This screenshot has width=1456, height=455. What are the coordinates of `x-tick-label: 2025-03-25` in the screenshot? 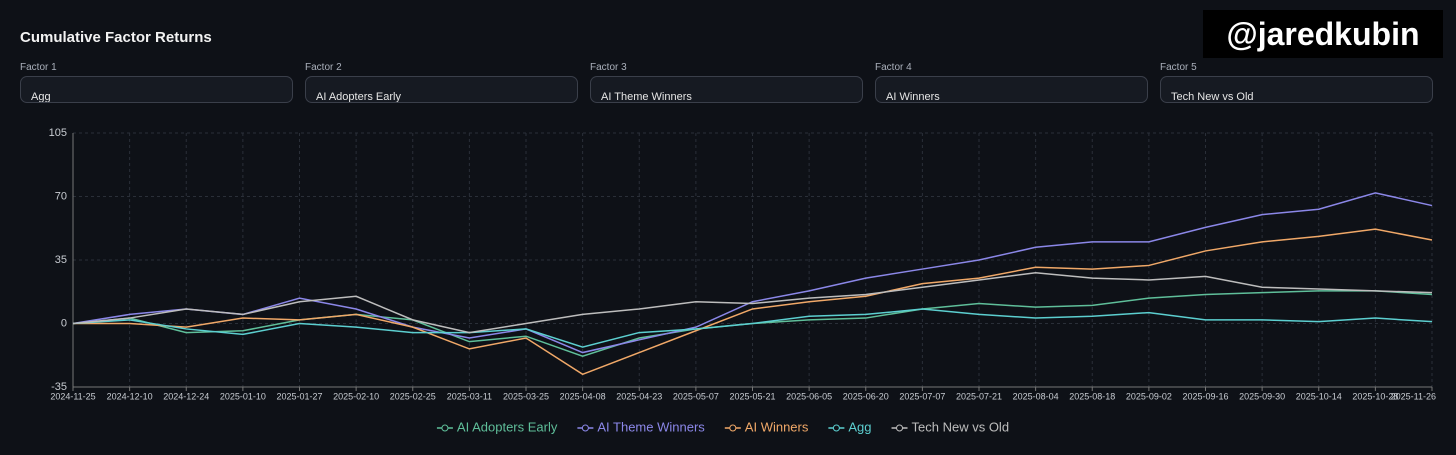 It's located at (526, 396).